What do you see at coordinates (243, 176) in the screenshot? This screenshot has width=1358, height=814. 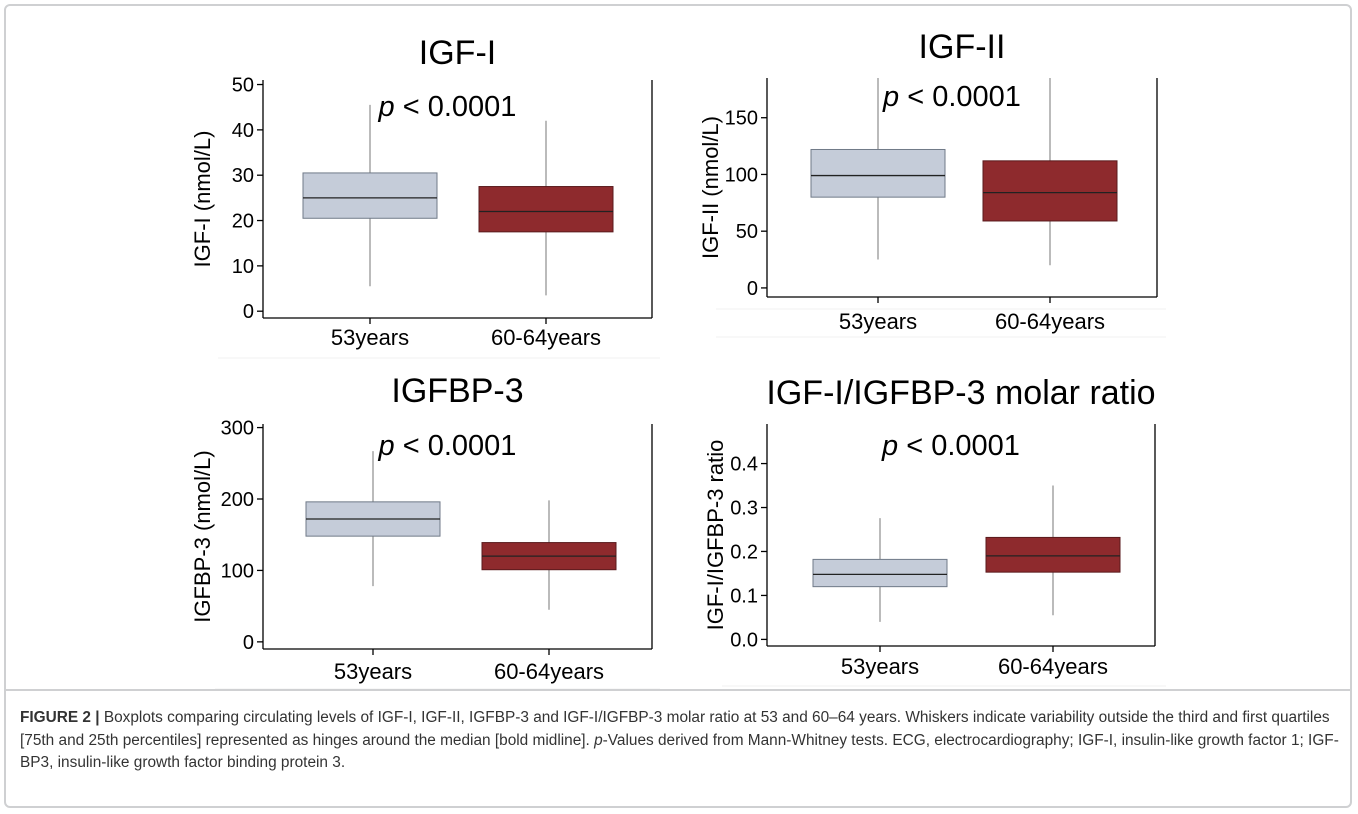 I see `y-tick-label: 30` at bounding box center [243, 176].